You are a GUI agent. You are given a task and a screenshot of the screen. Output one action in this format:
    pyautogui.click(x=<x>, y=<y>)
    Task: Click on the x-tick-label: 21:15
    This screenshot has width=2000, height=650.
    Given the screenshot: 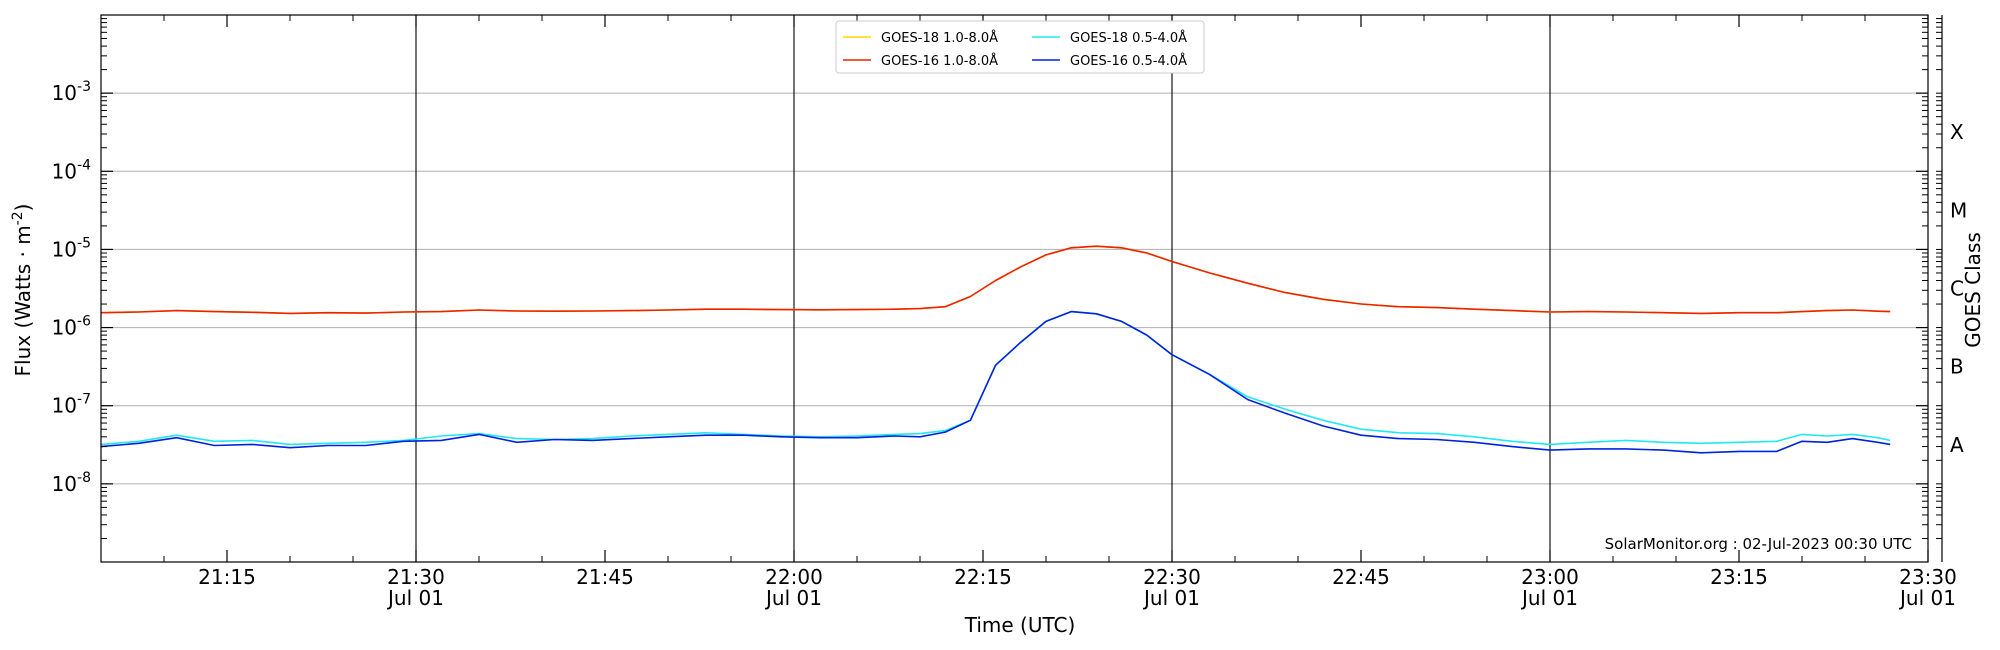 What is the action you would take?
    pyautogui.click(x=227, y=577)
    